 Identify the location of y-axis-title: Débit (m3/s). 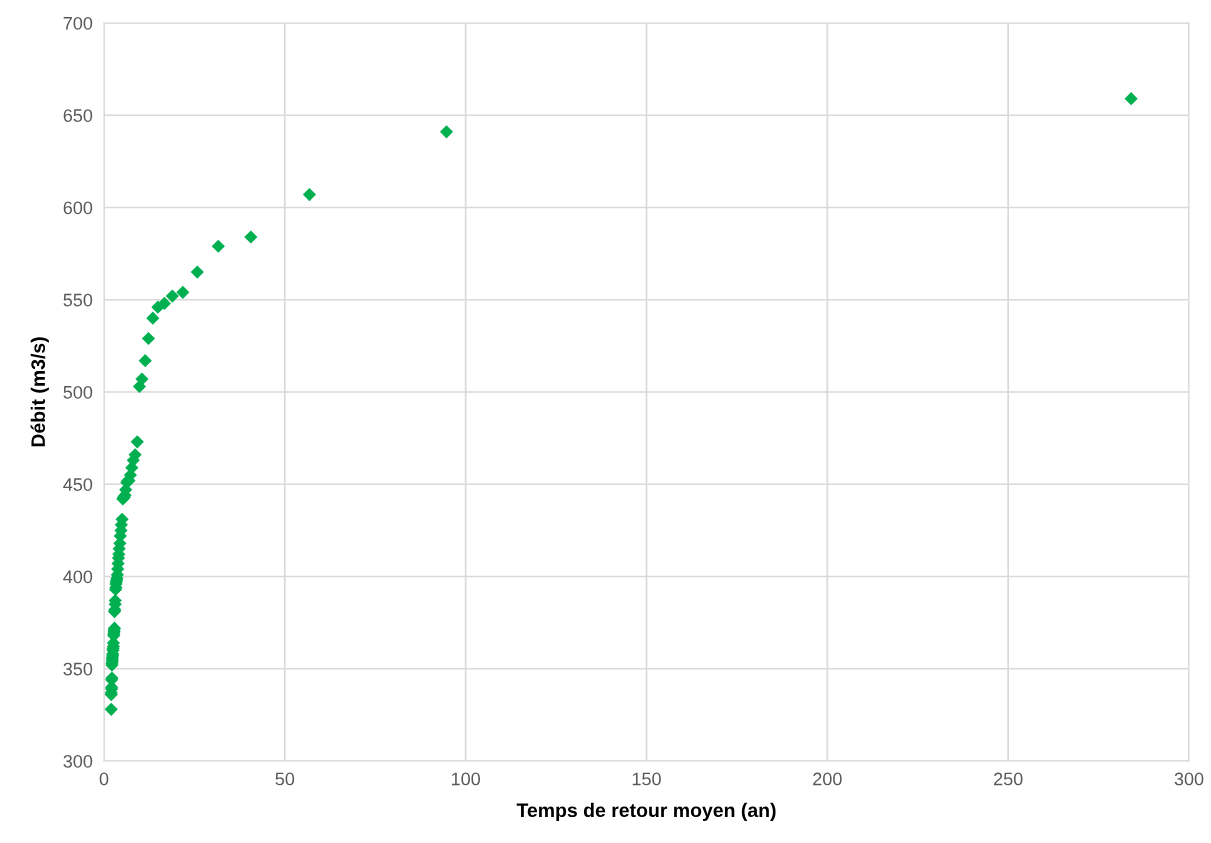
(39, 392).